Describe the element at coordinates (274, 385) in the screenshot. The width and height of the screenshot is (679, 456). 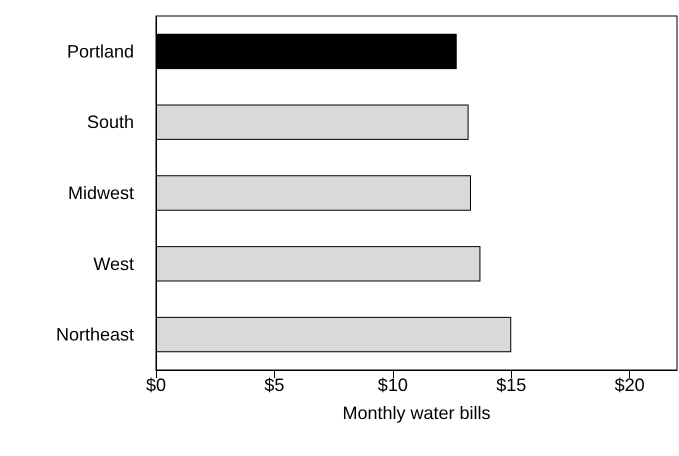
I see `x-tick-label: $5` at that location.